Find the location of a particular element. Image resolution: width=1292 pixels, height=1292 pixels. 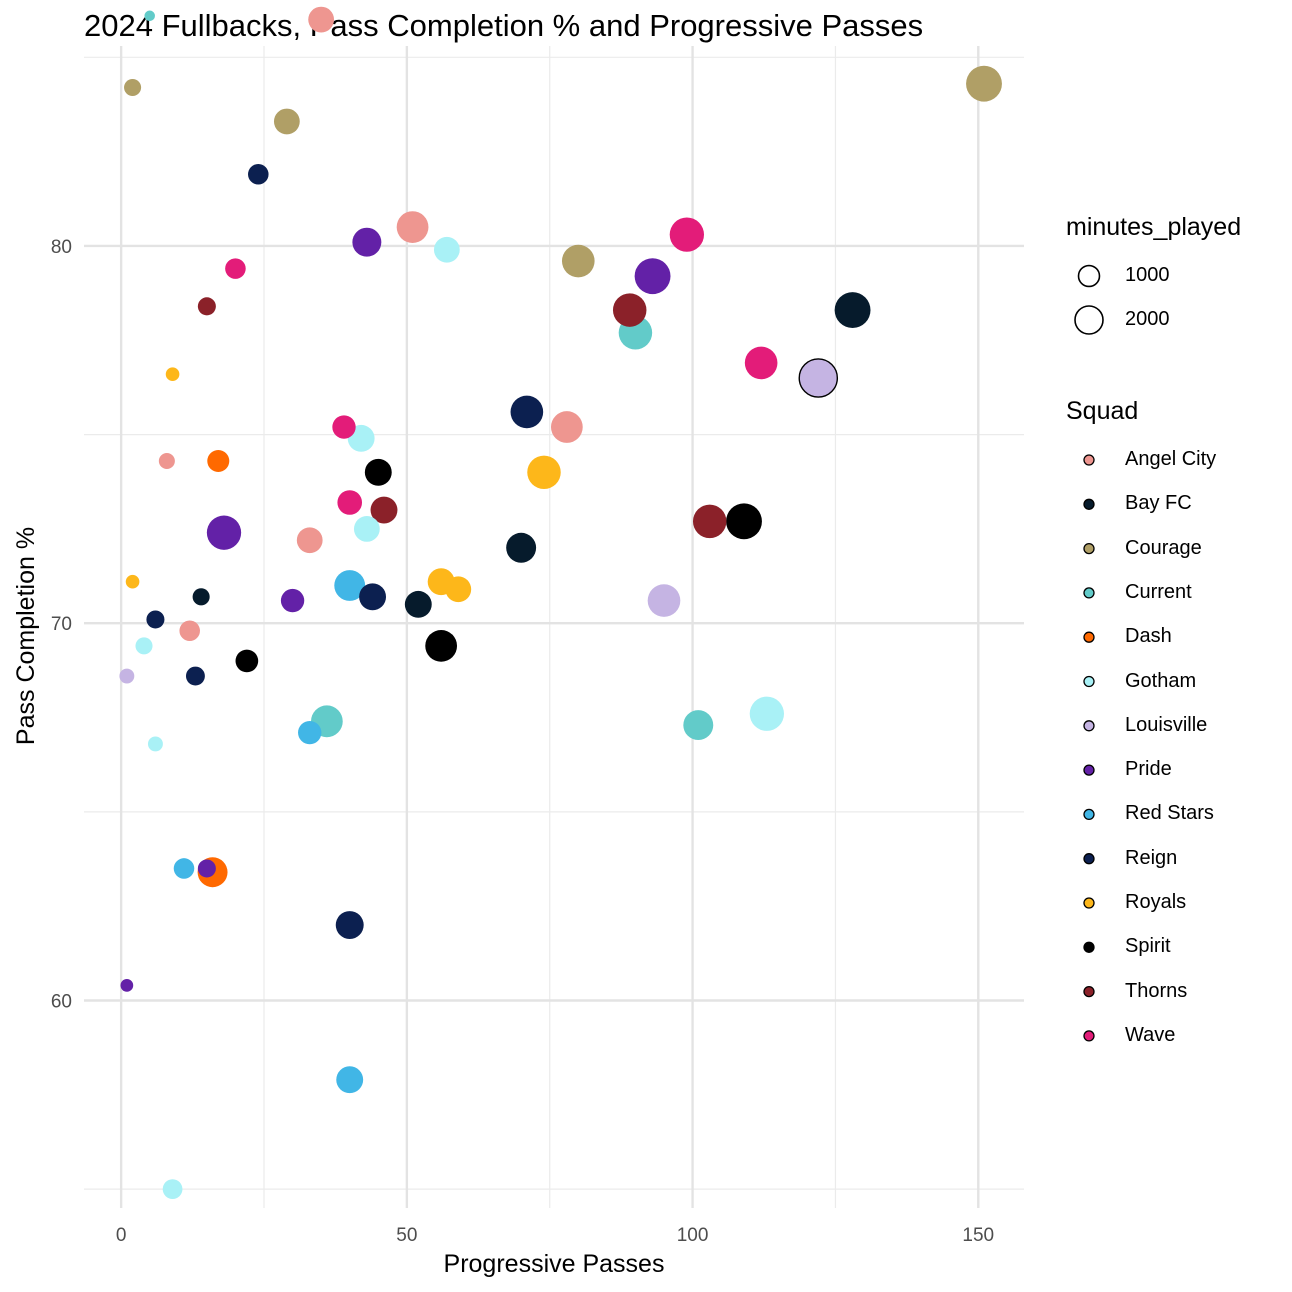

data-point-dash is located at coordinates (218, 461).